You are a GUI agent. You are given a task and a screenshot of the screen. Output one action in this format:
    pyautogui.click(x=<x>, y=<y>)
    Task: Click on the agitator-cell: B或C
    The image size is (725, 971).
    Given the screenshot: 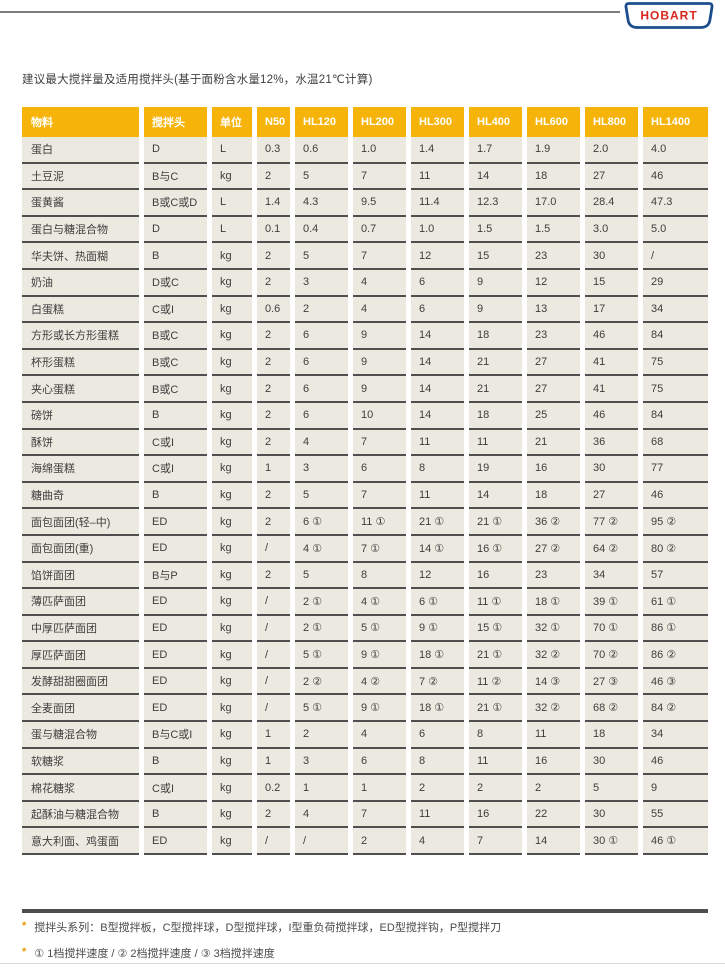 What is the action you would take?
    pyautogui.click(x=175, y=363)
    